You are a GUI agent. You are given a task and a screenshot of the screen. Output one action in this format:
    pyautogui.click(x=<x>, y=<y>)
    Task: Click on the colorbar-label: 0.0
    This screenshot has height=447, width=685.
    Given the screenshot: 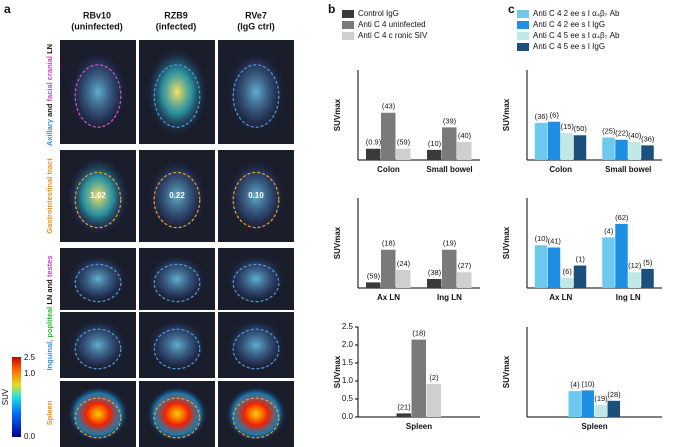 What is the action you would take?
    pyautogui.click(x=30, y=436)
    